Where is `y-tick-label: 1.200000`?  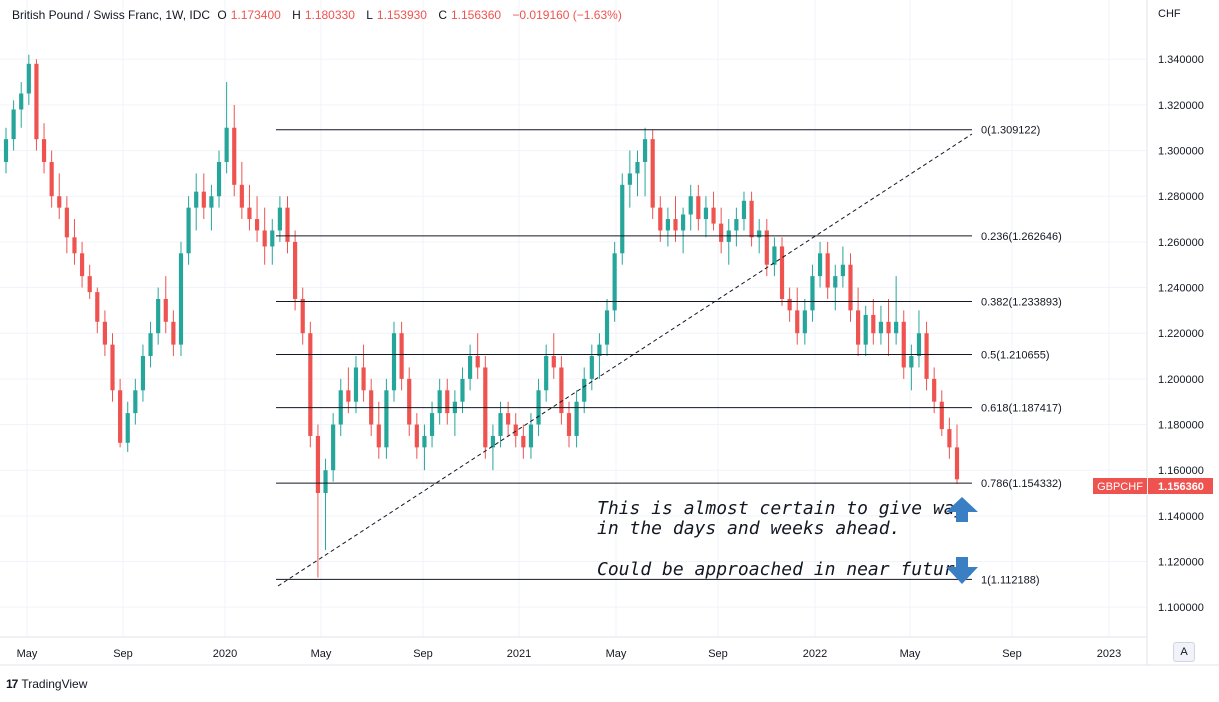 y-tick-label: 1.200000 is located at coordinates (1181, 380).